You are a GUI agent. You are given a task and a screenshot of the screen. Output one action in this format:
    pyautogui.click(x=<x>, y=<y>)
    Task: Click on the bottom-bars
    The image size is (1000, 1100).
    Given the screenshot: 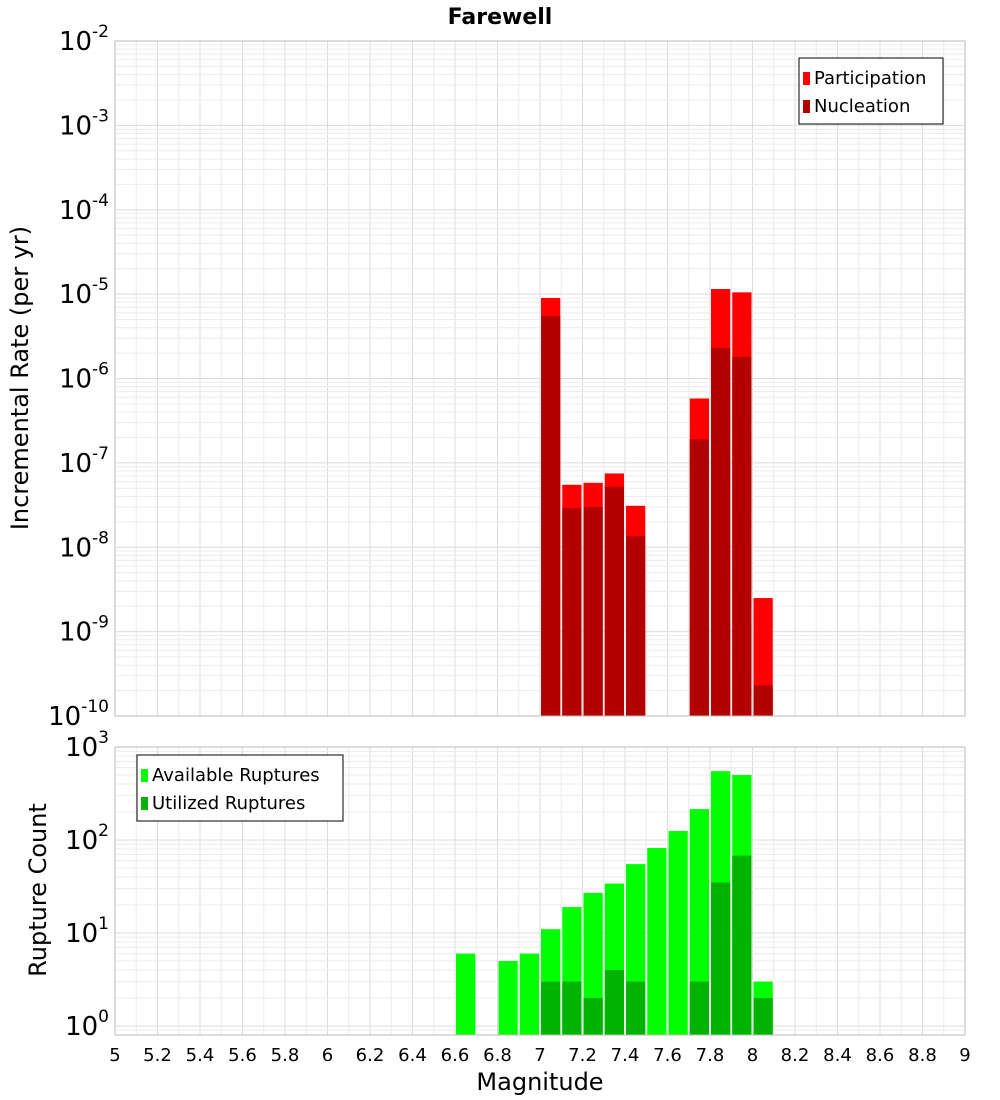 What is the action you would take?
    pyautogui.click(x=614, y=903)
    